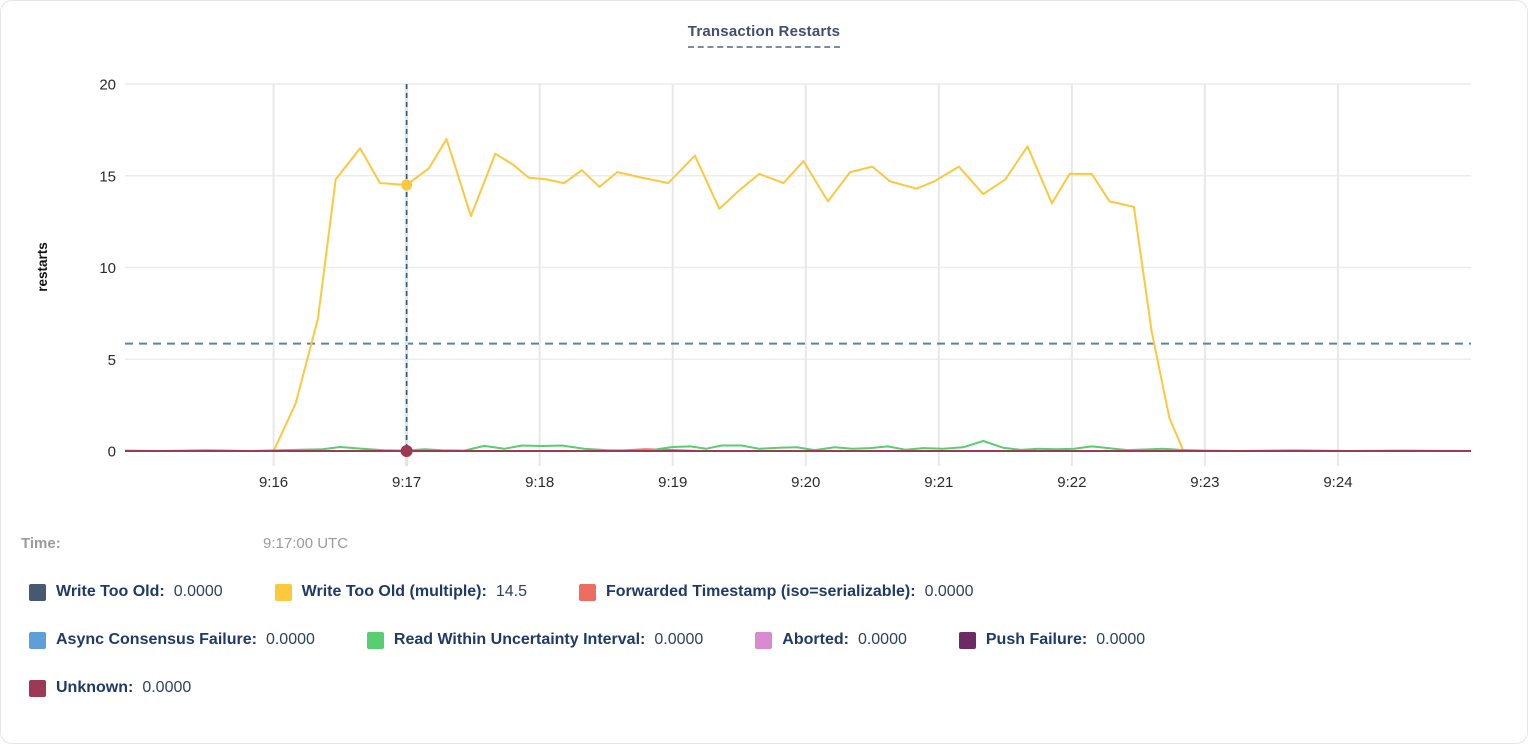 Image resolution: width=1528 pixels, height=744 pixels. I want to click on legend-item-push-failure: Push Failure: 0.0000, so click(1052, 640).